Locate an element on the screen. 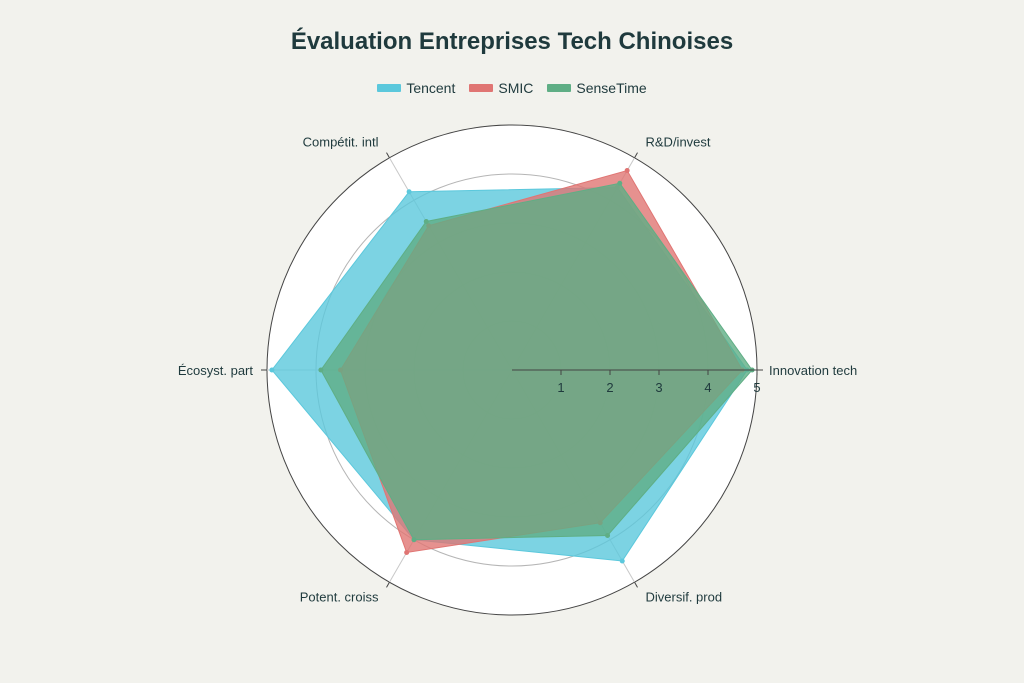 The image size is (1024, 683). legend-item-tencent: Tencent is located at coordinates (416, 88).